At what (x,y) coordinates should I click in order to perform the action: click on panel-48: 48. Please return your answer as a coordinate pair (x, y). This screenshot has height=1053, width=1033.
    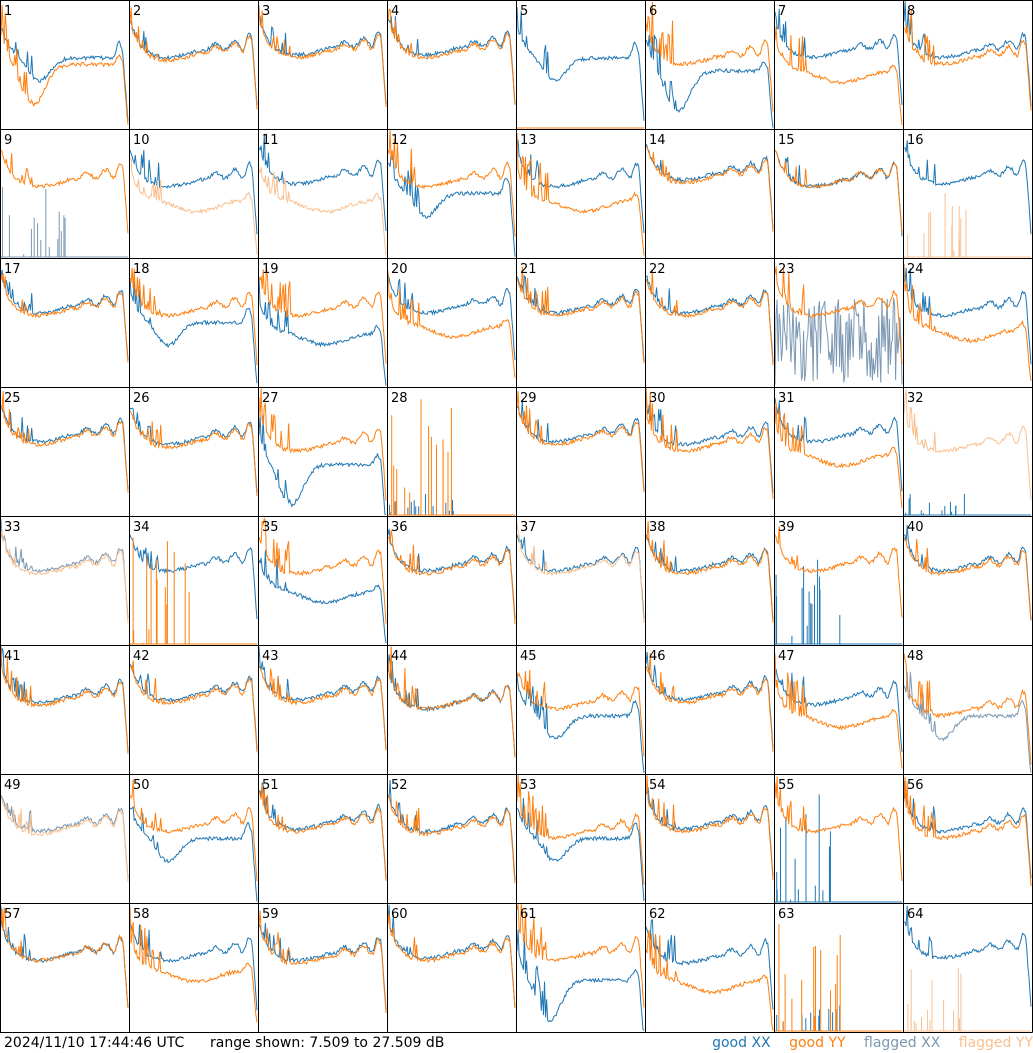
    Looking at the image, I should click on (967, 711).